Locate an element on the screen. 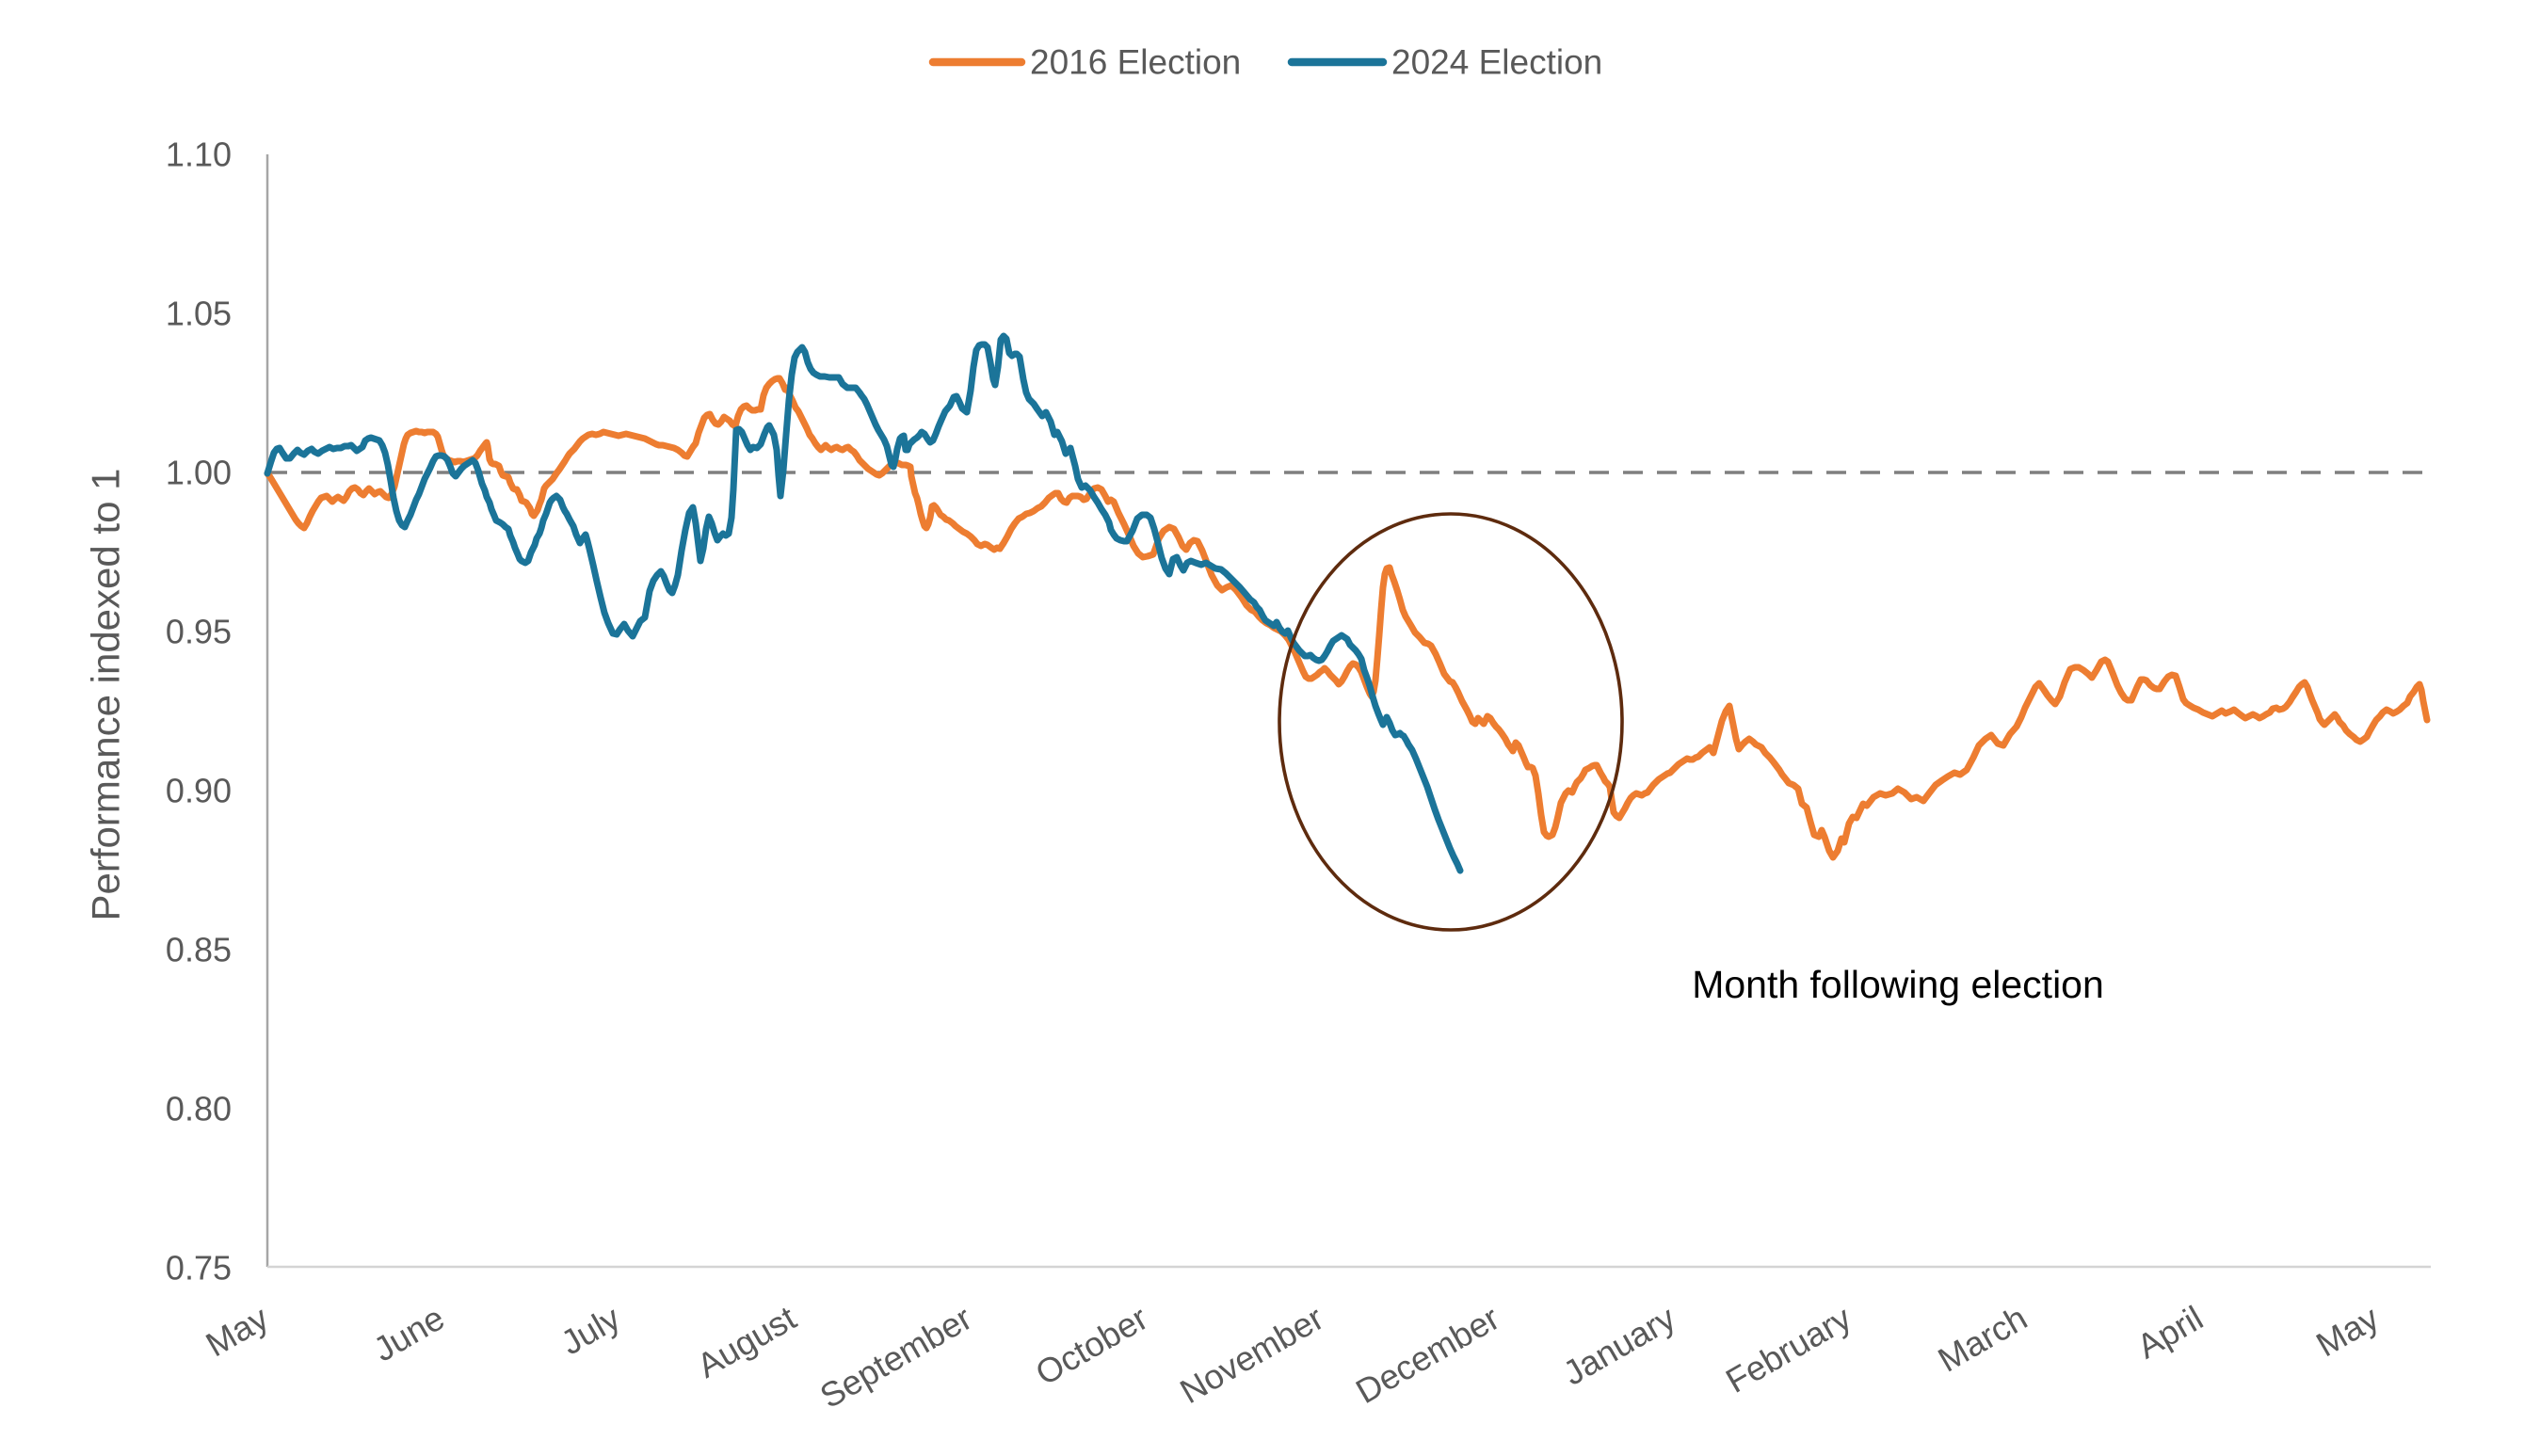 The image size is (2524, 1456). svg-text: 0.75 is located at coordinates (199, 1268).